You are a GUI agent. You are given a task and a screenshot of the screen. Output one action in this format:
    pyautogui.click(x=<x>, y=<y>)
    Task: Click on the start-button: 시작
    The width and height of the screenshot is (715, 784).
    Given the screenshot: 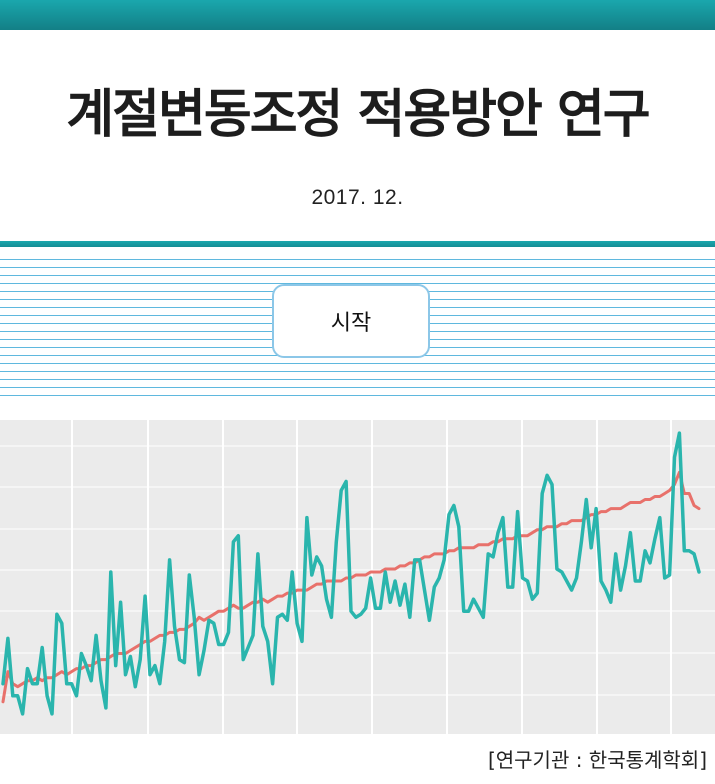 What is the action you would take?
    pyautogui.click(x=351, y=321)
    